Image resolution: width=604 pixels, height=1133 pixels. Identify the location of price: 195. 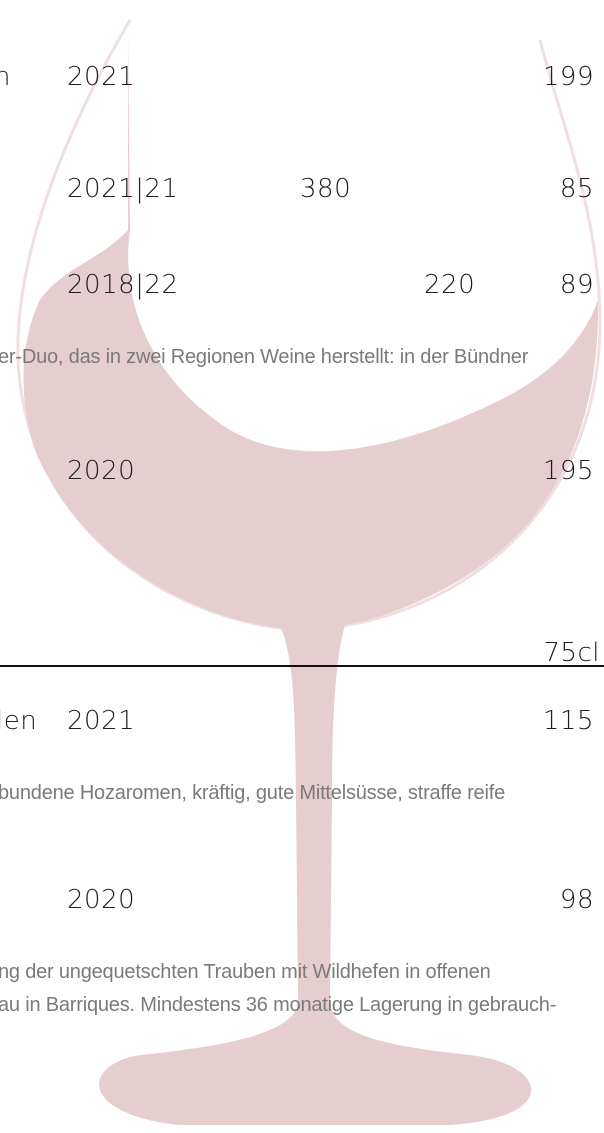
(568, 471).